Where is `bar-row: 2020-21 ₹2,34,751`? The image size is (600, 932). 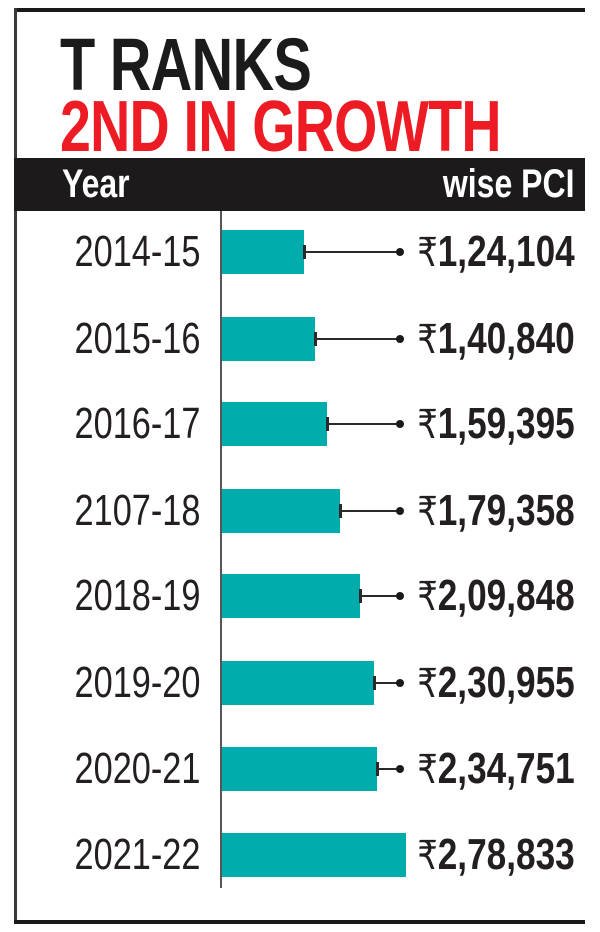
bar-row: 2020-21 ₹2,34,751 is located at coordinates (300, 768).